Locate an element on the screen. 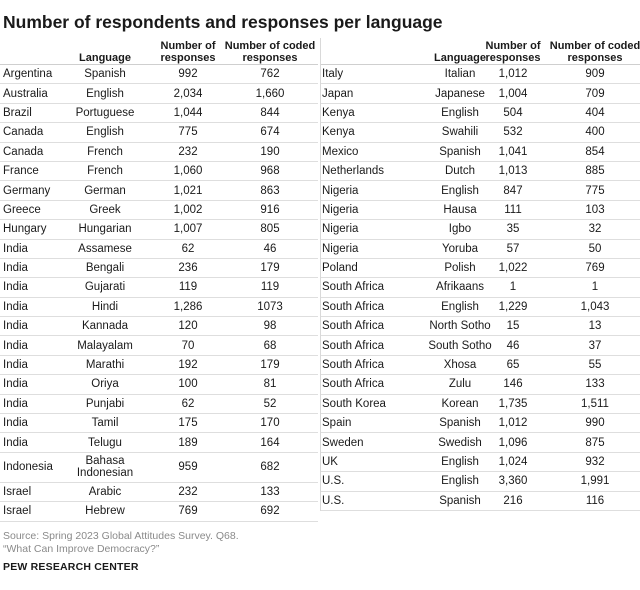  respondents-cell: 35 is located at coordinates (513, 229).